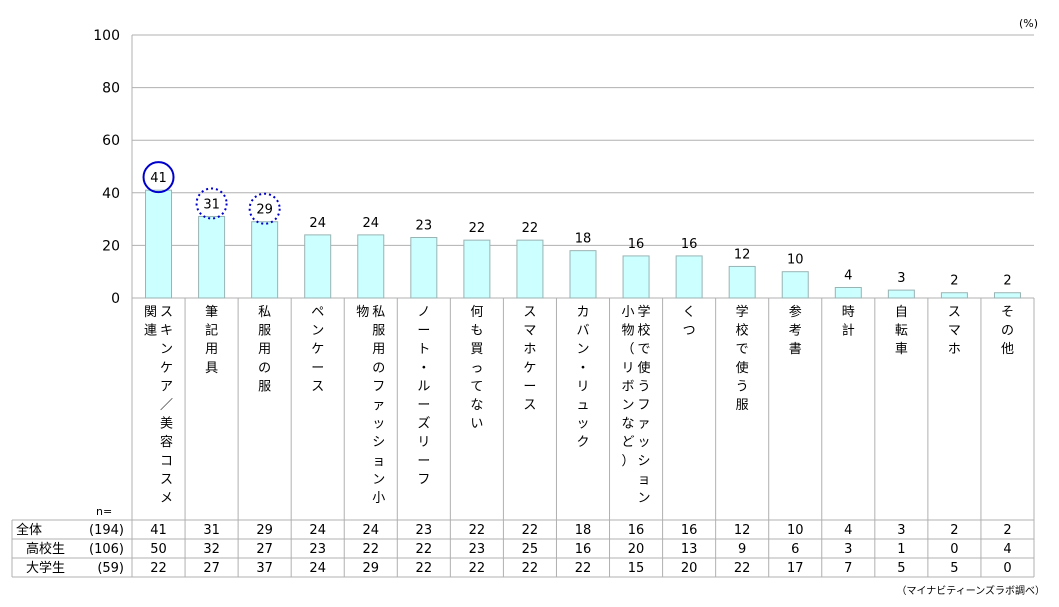  Describe the element at coordinates (150, 331) in the screenshot. I see `category-label-char: 連` at that location.